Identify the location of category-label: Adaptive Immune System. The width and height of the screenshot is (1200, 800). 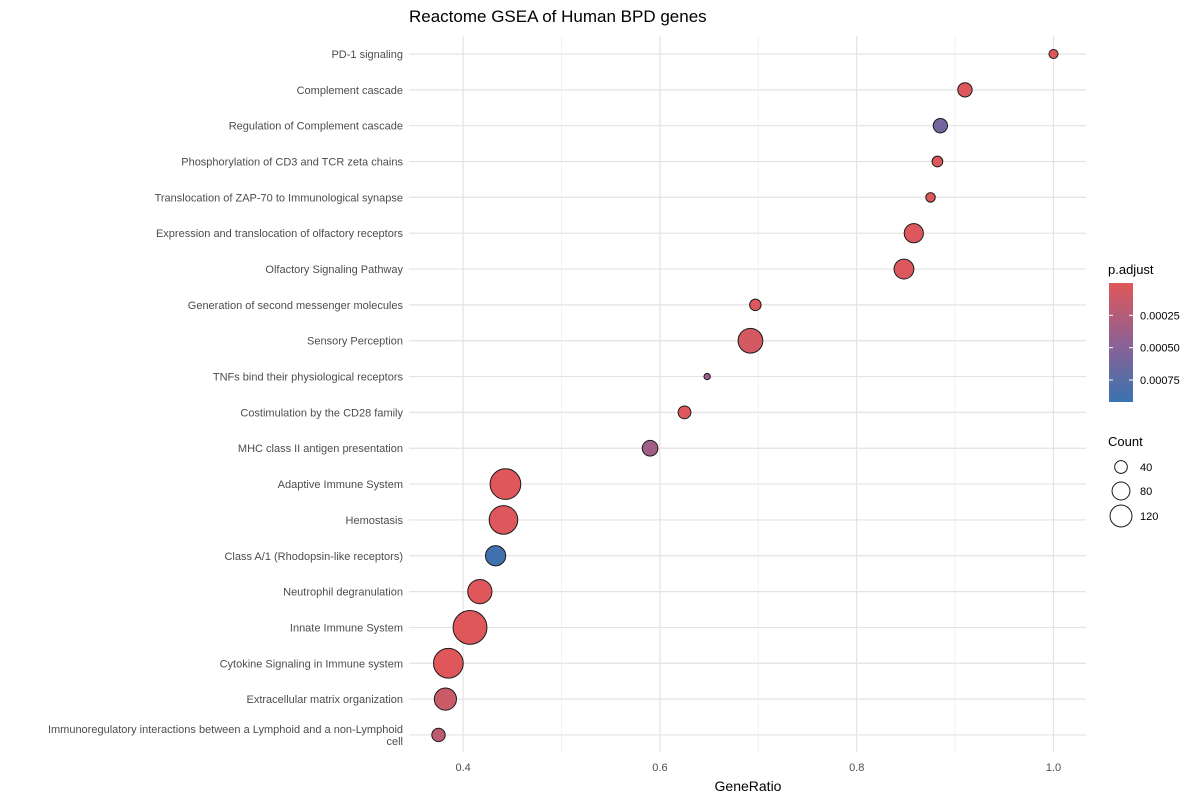
(340, 485).